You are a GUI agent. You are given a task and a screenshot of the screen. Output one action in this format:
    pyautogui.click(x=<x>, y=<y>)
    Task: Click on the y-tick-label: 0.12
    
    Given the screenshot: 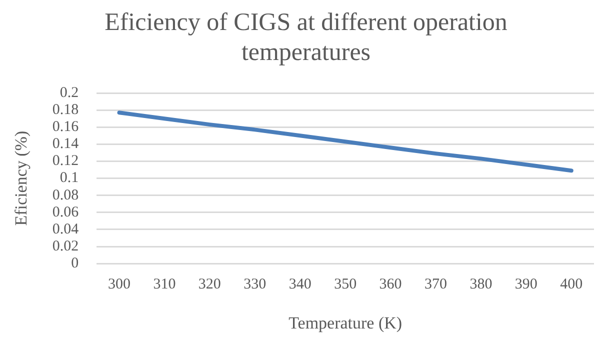 What is the action you would take?
    pyautogui.click(x=65, y=161)
    